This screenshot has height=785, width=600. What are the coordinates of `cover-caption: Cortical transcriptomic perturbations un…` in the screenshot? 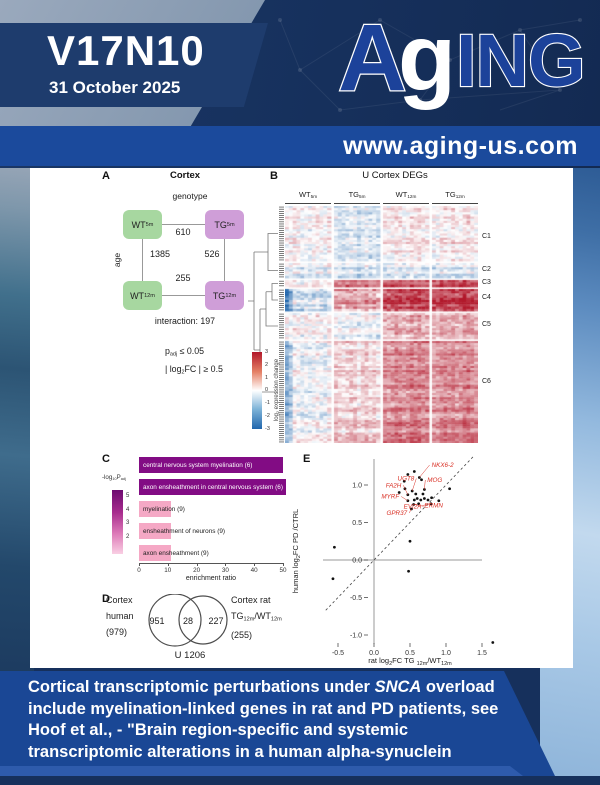 It's located at (263, 727).